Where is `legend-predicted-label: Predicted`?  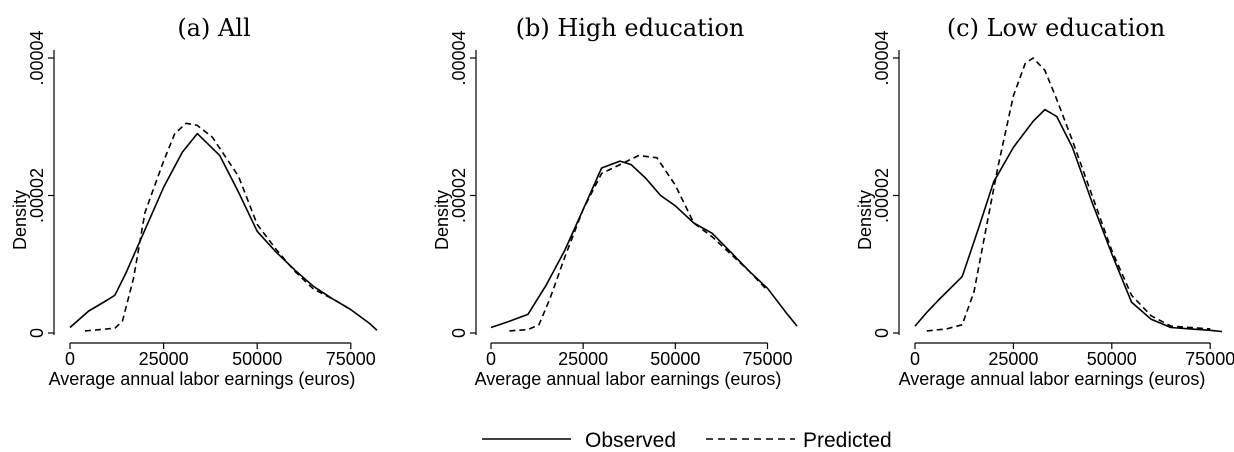 legend-predicted-label: Predicted is located at coordinates (847, 440).